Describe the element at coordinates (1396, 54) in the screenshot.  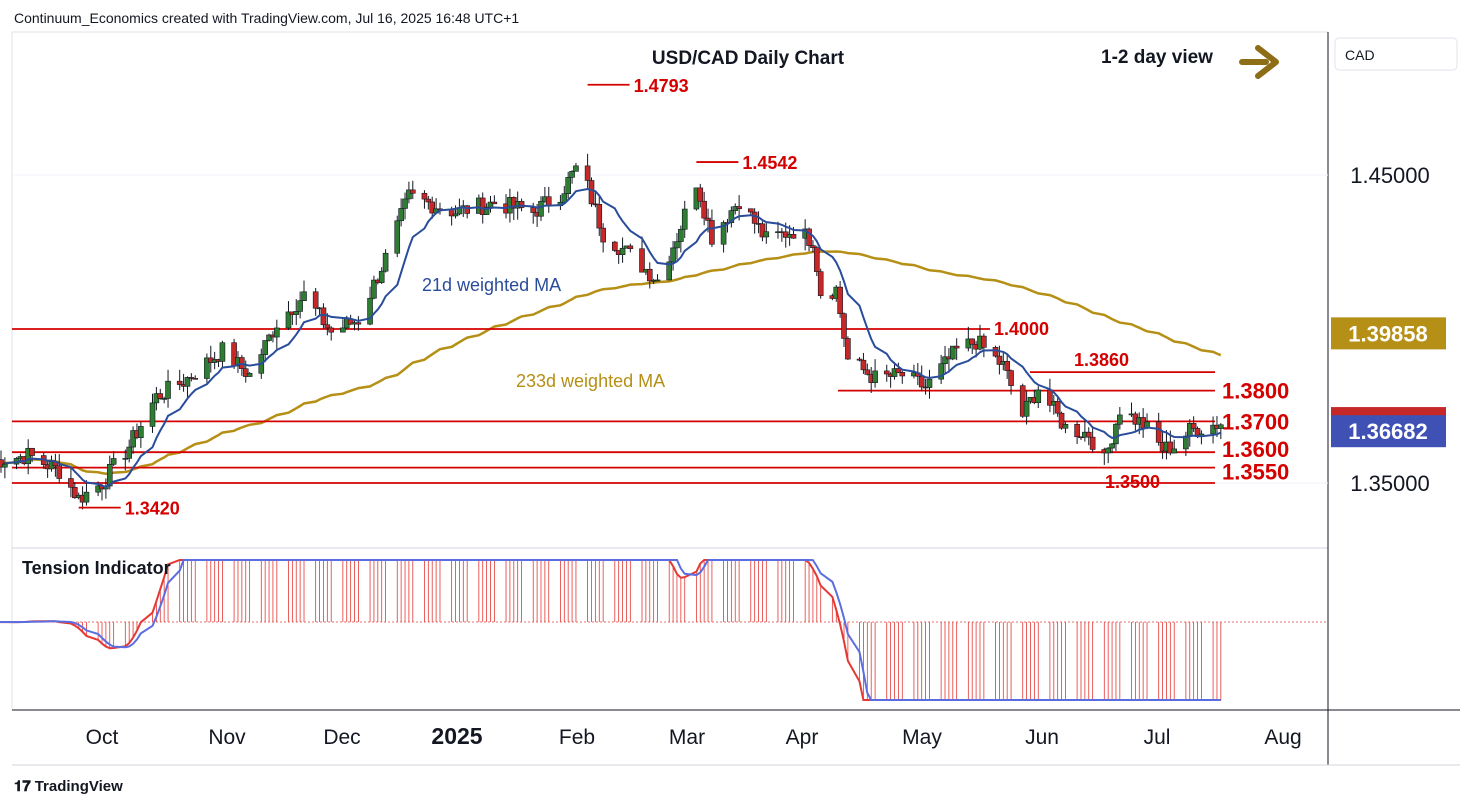
I see `currency-button: CAD` at that location.